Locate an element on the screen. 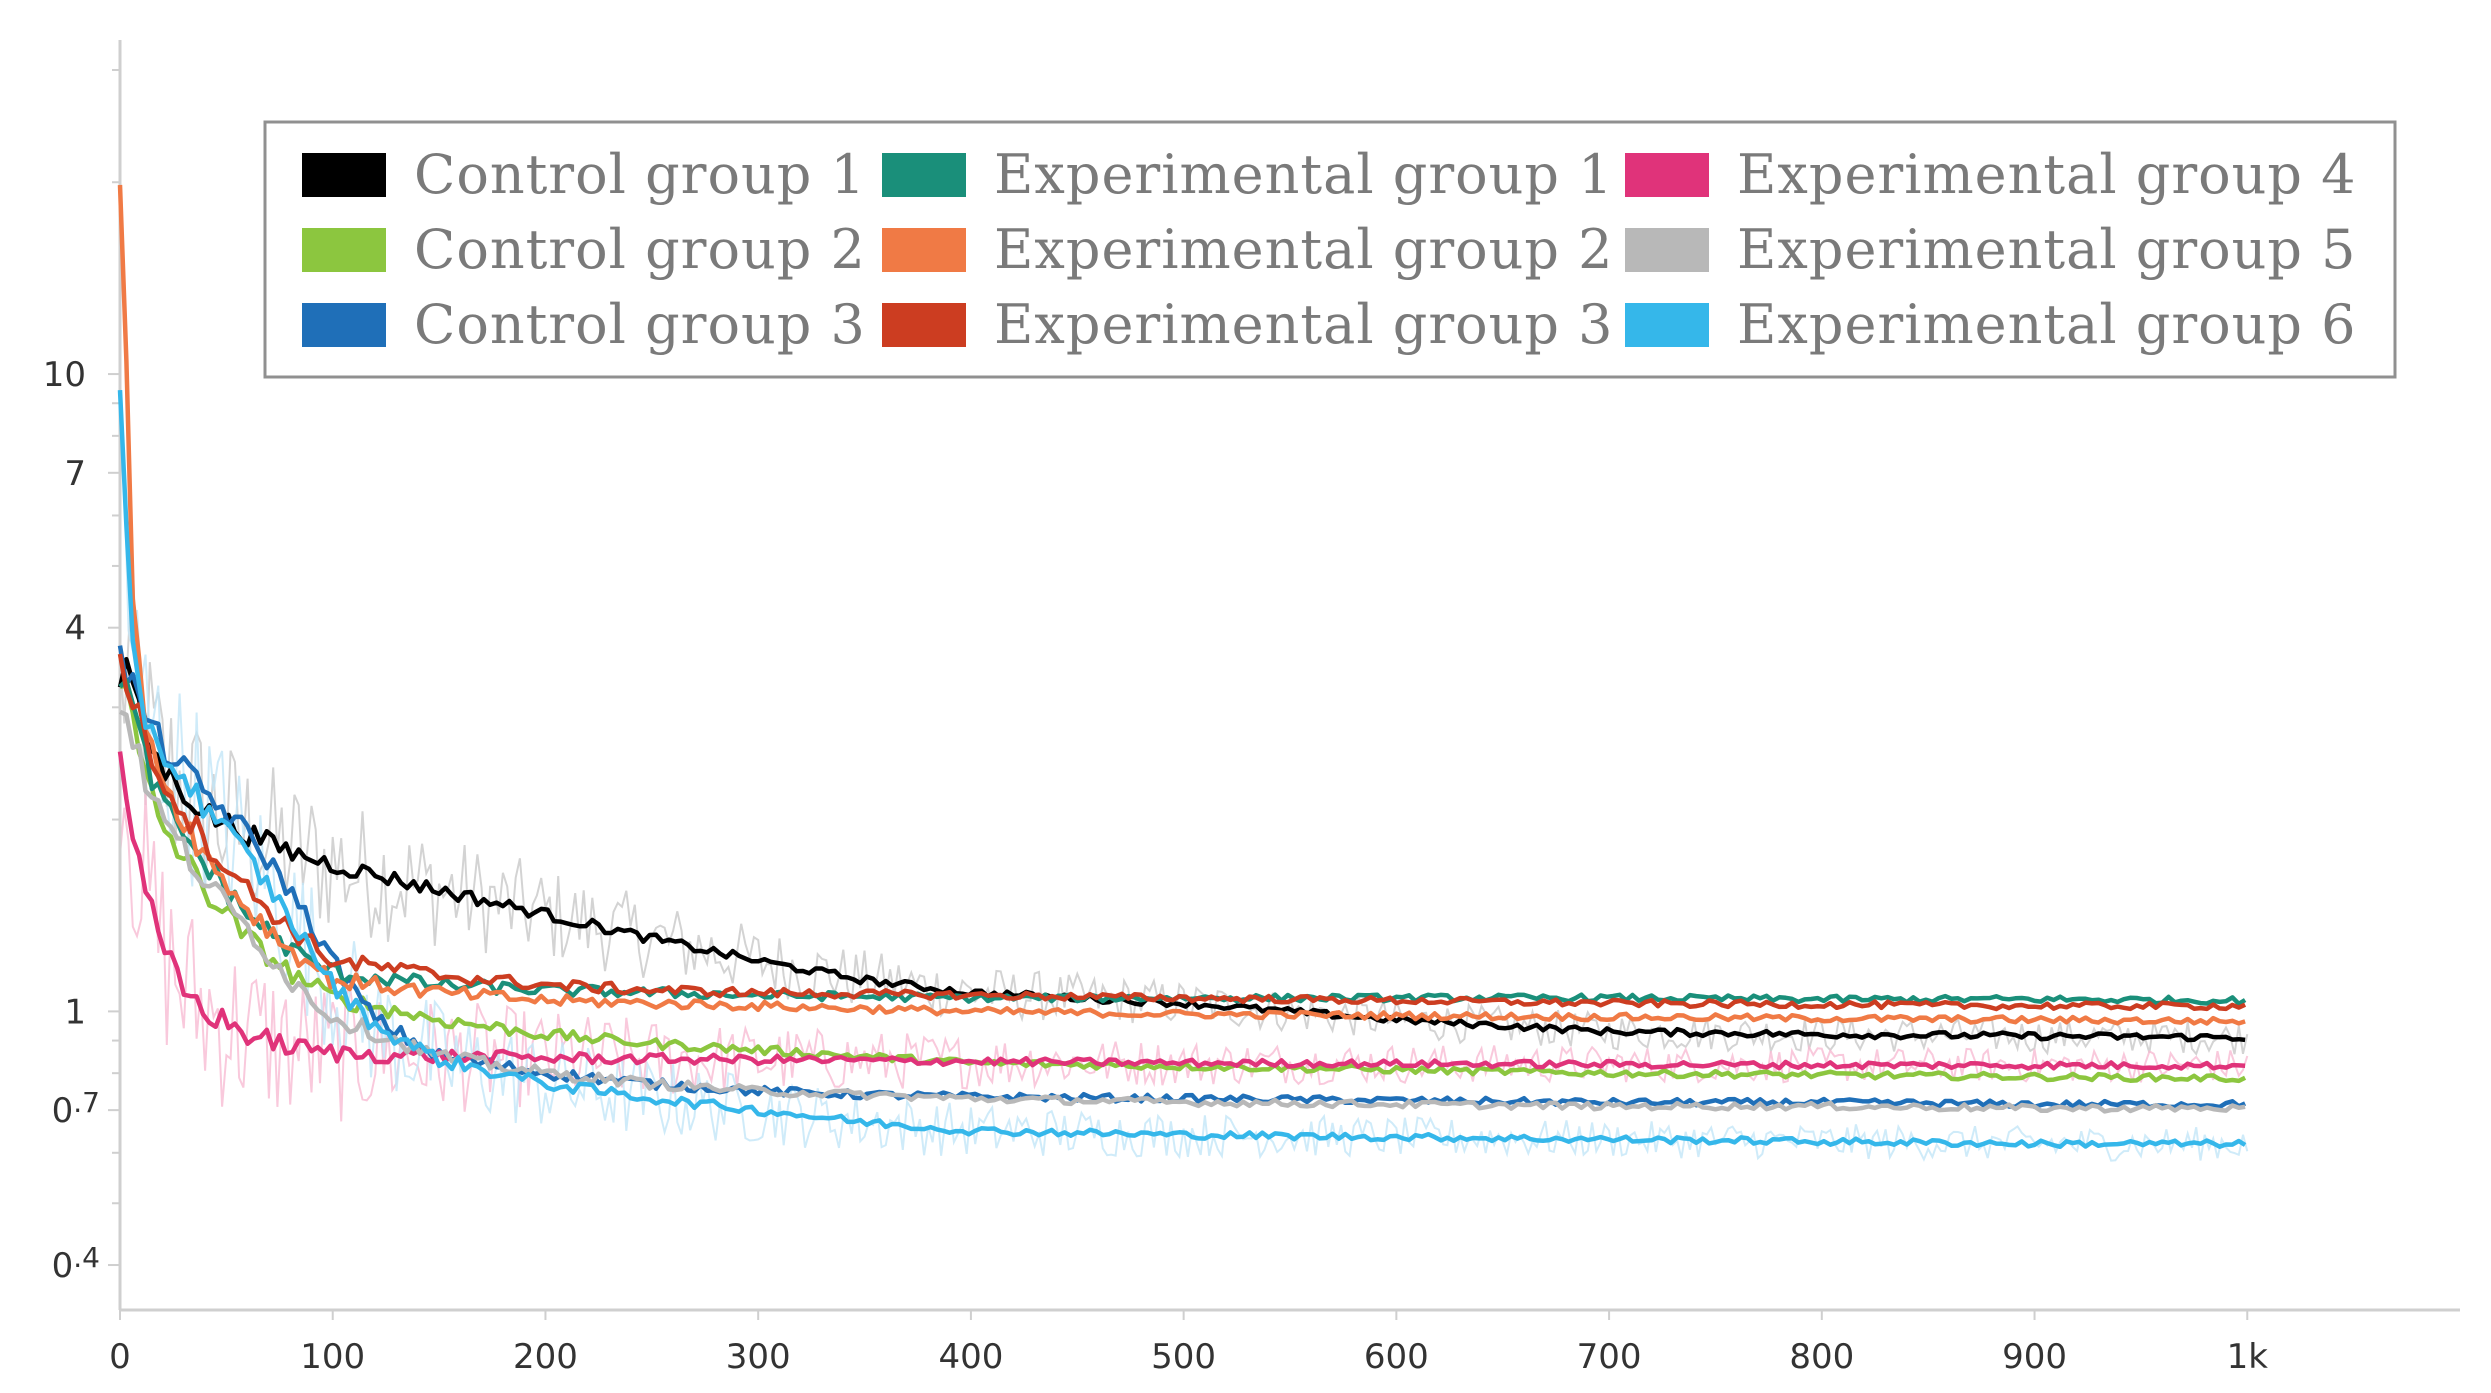  y-tick-label: 0.4 is located at coordinates (76, 1263).